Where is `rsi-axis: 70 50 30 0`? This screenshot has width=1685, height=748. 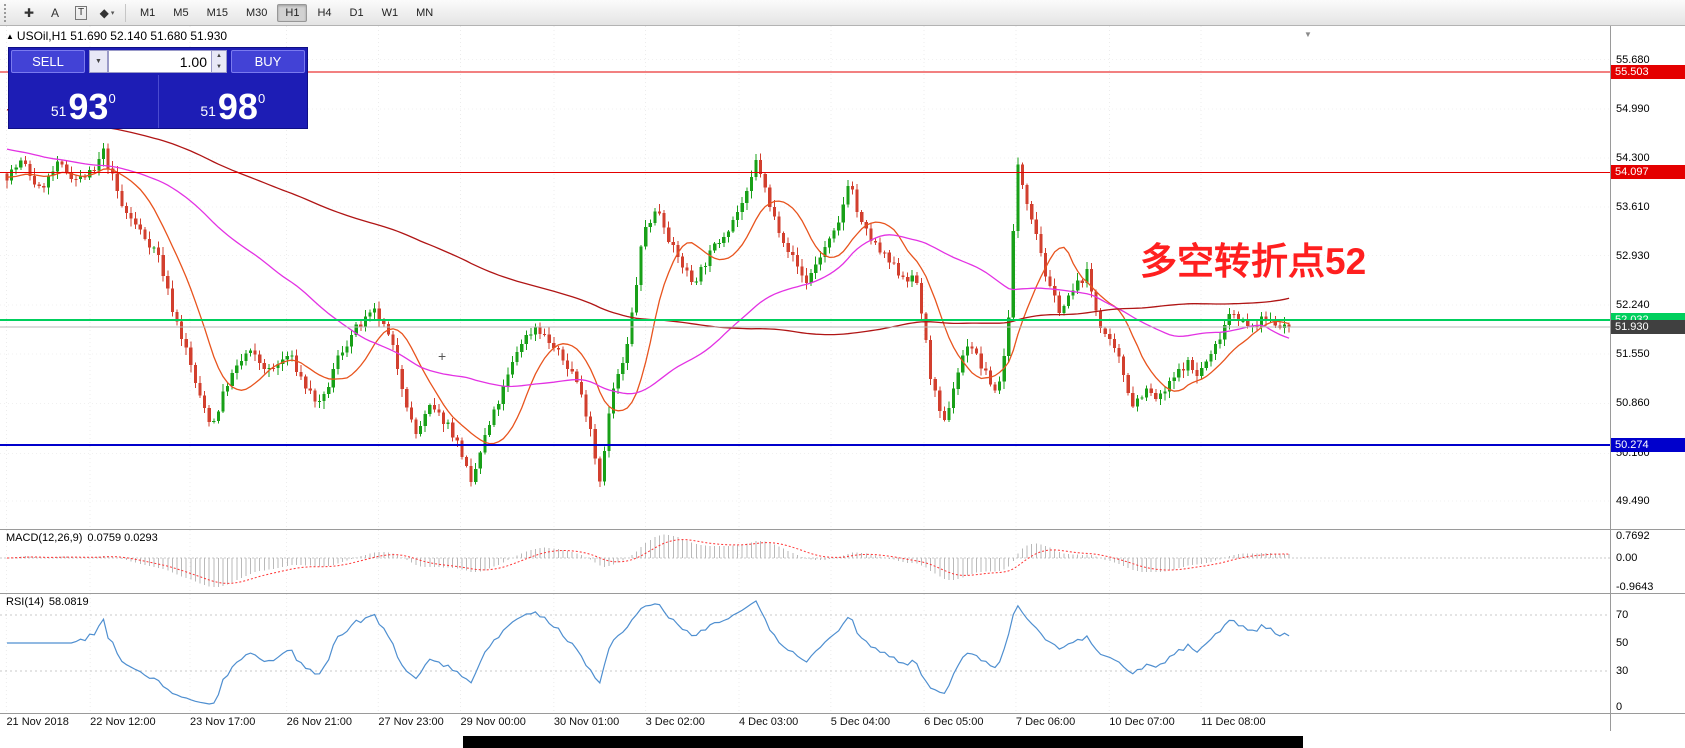
rsi-axis: 70 50 30 0 is located at coordinates (1647, 653).